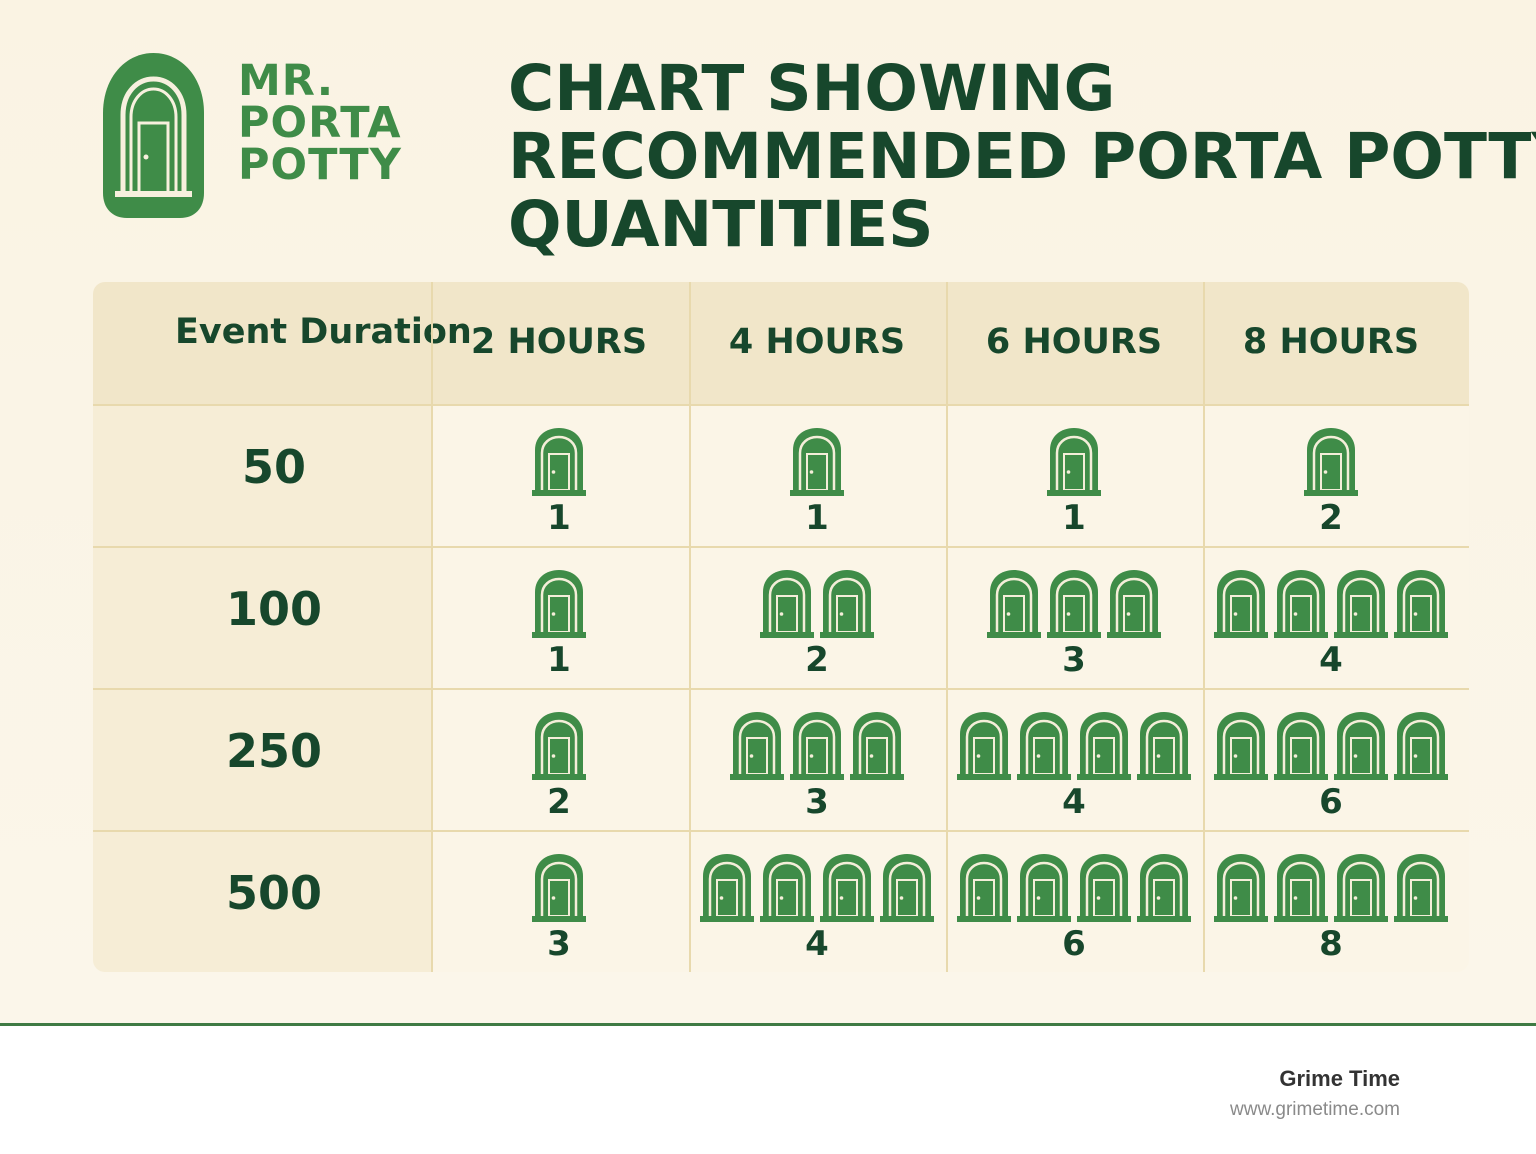 This screenshot has height=1154, width=1536. Describe the element at coordinates (274, 893) in the screenshot. I see `row-label-attendees: 500` at that location.